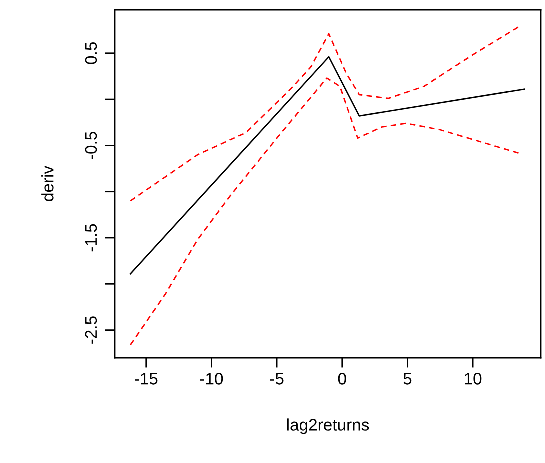 The width and height of the screenshot is (545, 463). I want to click on x-tick-label: -10, so click(212, 379).